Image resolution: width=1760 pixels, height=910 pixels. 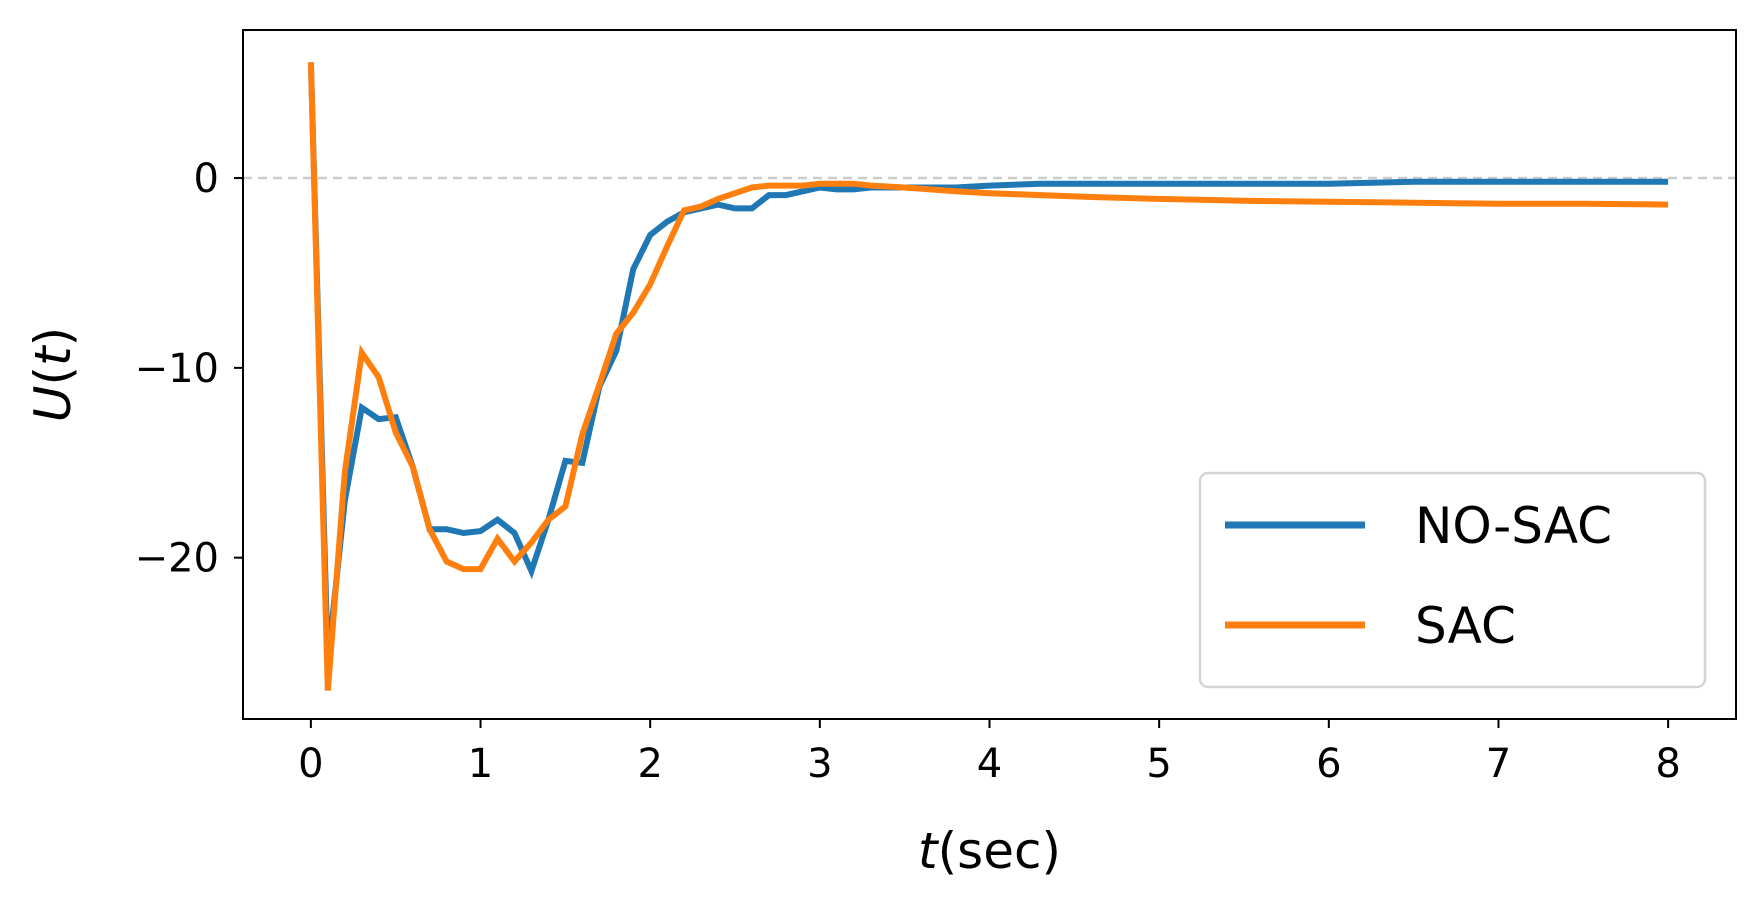 I want to click on y-axis-label: U(t), so click(x=53, y=374).